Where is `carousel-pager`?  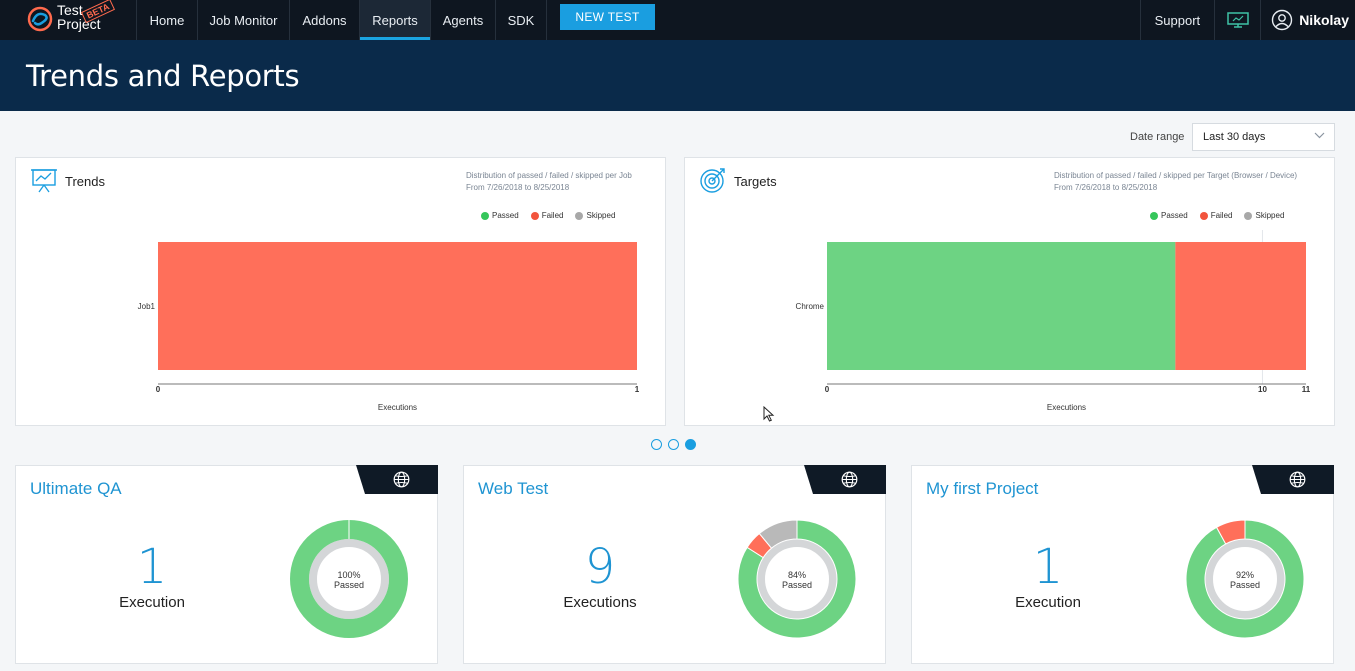 carousel-pager is located at coordinates (676, 444).